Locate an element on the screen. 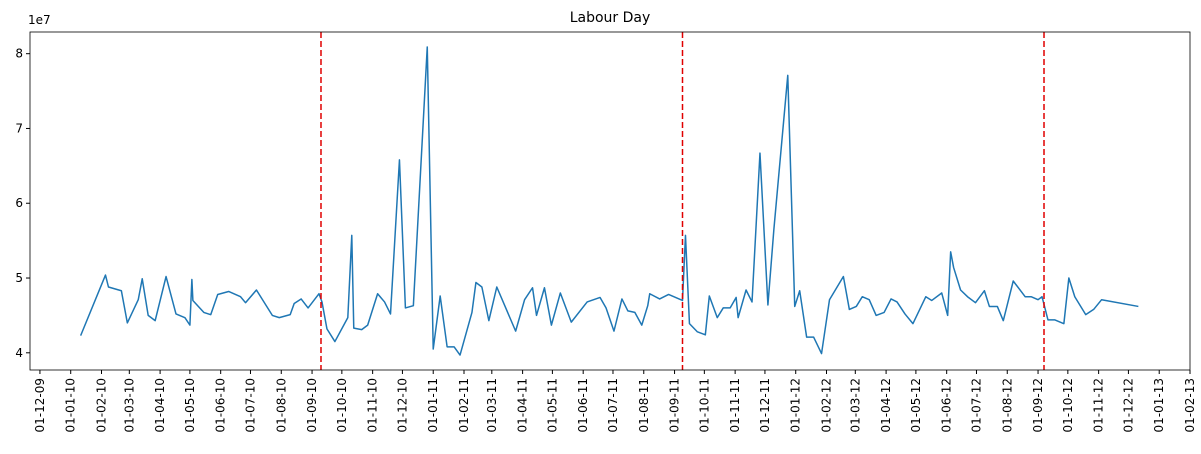 This screenshot has height=454, width=1201. x-tick-label: 01-09-12 is located at coordinates (1038, 405).